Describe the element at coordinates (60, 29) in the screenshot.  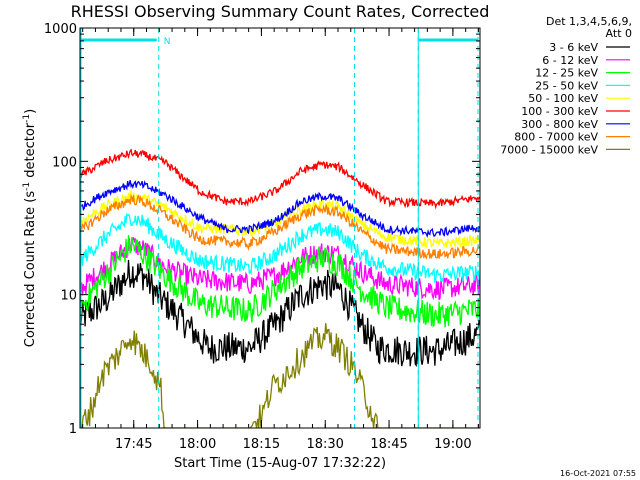
I see `y-tick-label: 1000` at that location.